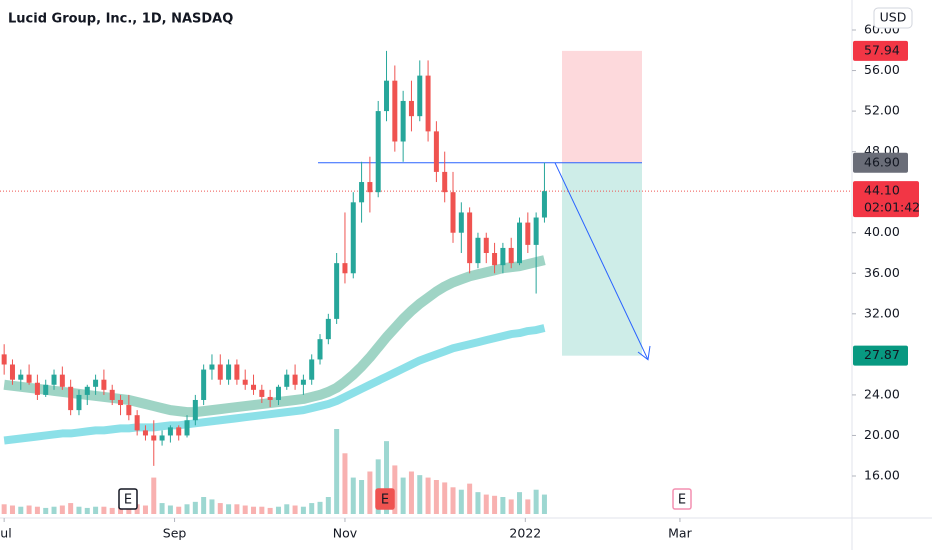 The width and height of the screenshot is (932, 550). I want to click on y-tick-label: 32.00, so click(882, 312).